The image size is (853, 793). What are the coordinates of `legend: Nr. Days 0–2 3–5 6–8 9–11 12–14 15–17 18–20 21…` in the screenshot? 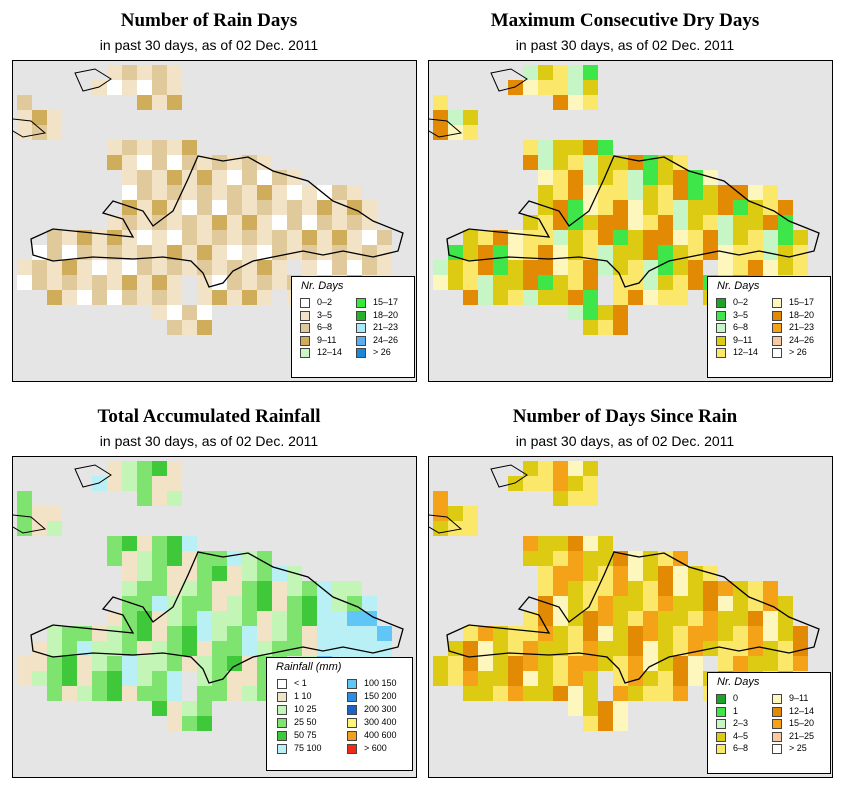 It's located at (353, 327).